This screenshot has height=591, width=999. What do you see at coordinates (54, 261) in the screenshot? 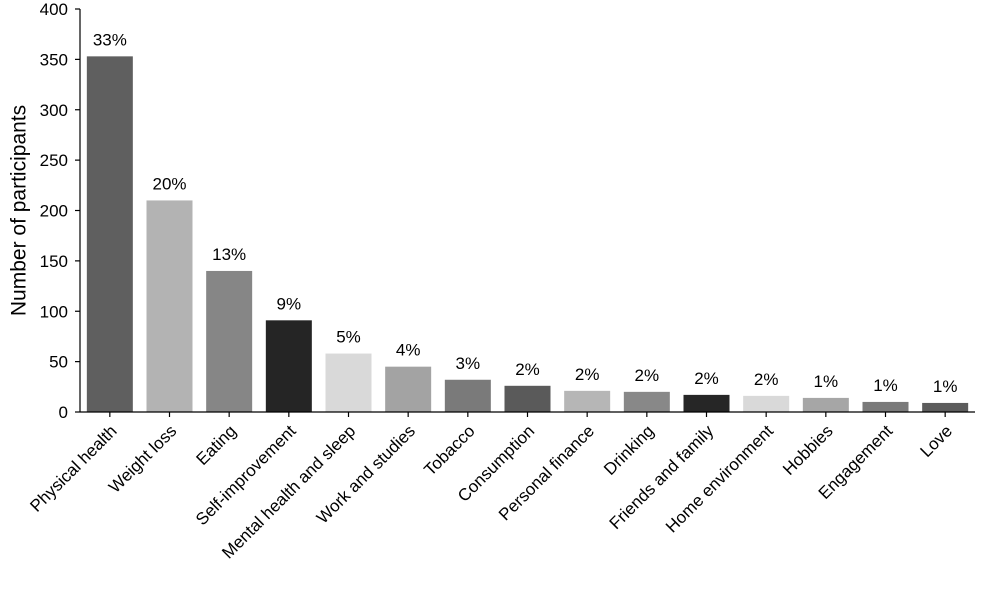
I see `y-tick-label: 150` at bounding box center [54, 261].